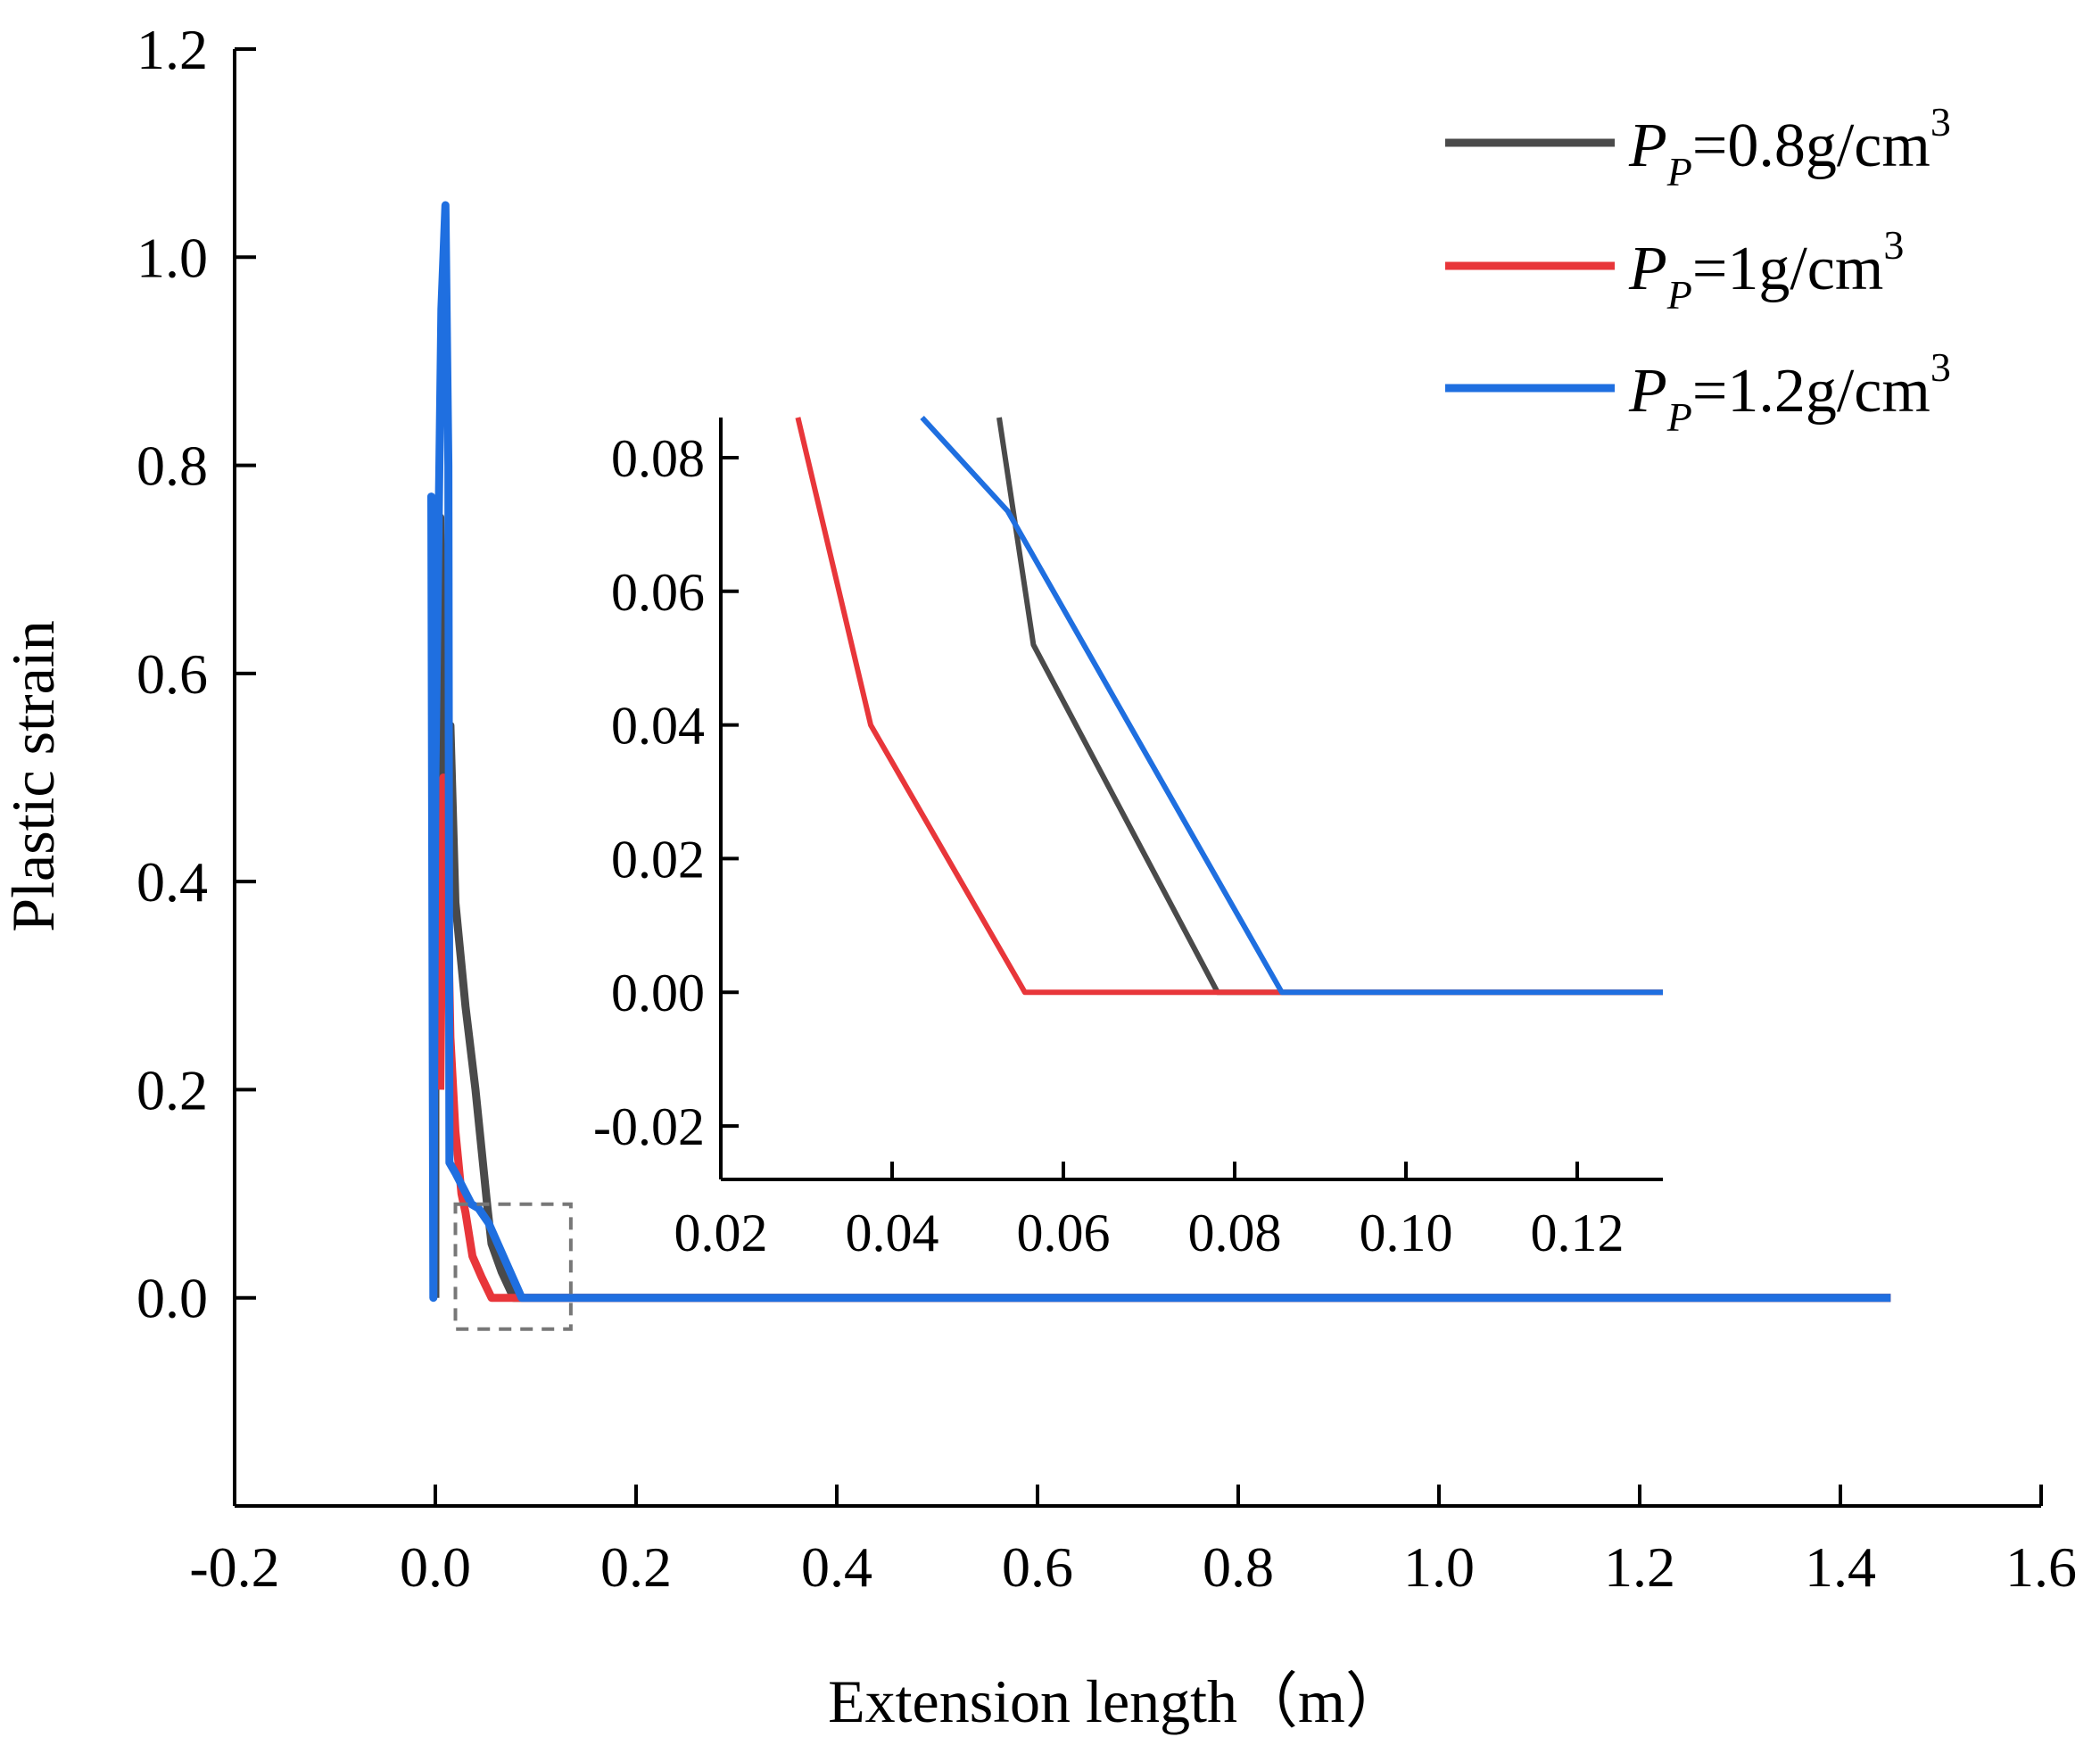 The image size is (2100, 1762). I want to click on zoom-box, so click(513, 1266).